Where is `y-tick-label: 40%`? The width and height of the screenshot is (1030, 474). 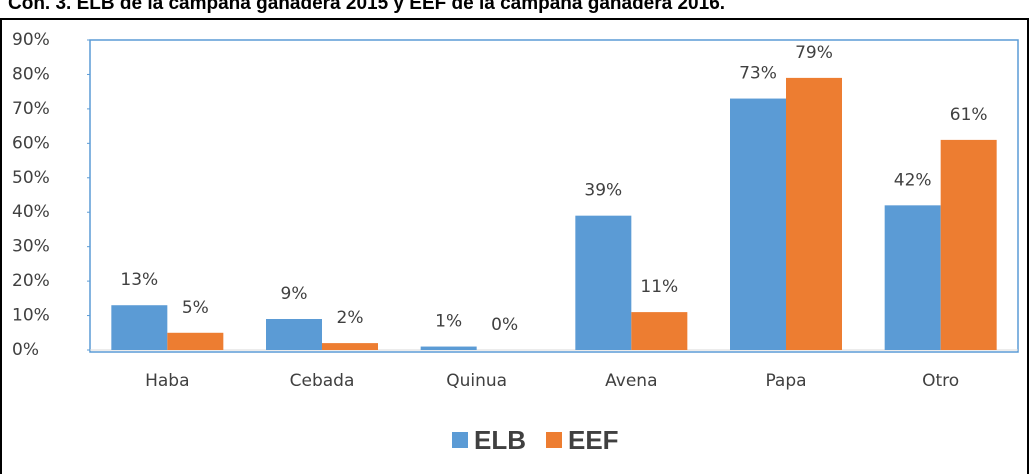 y-tick-label: 40% is located at coordinates (31, 212).